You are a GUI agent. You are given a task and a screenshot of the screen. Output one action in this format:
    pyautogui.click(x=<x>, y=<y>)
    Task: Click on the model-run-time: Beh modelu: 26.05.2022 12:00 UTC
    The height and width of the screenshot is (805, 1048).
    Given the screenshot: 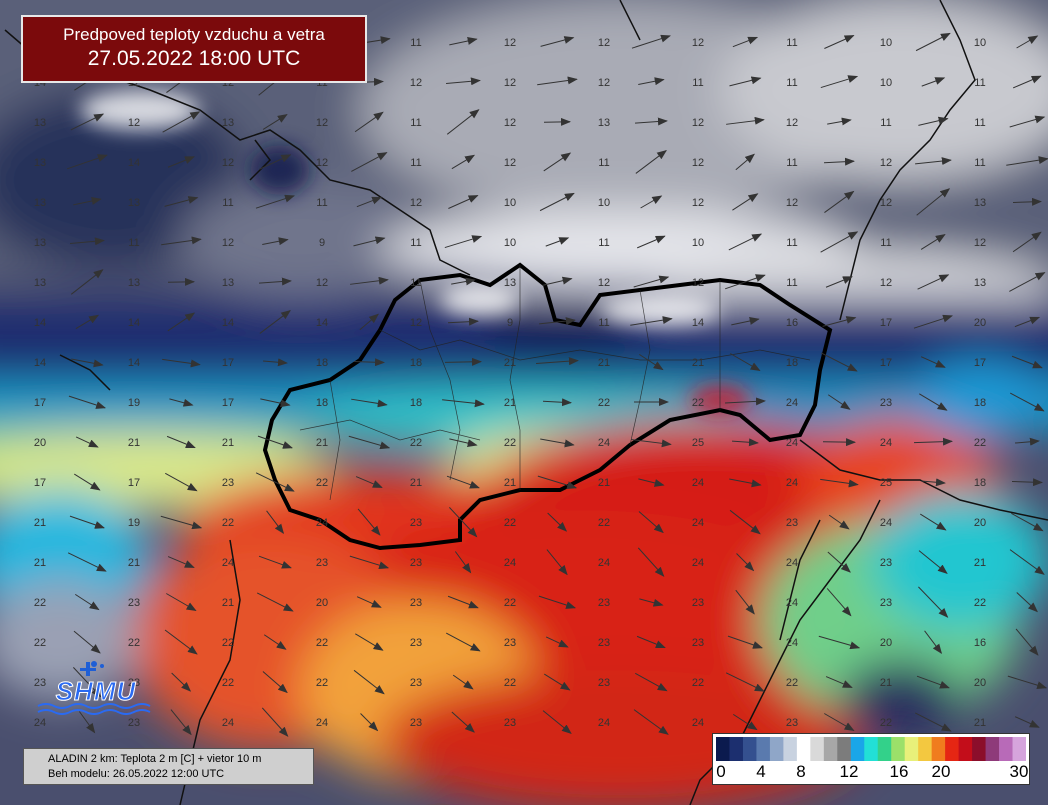 What is the action you would take?
    pyautogui.click(x=136, y=774)
    